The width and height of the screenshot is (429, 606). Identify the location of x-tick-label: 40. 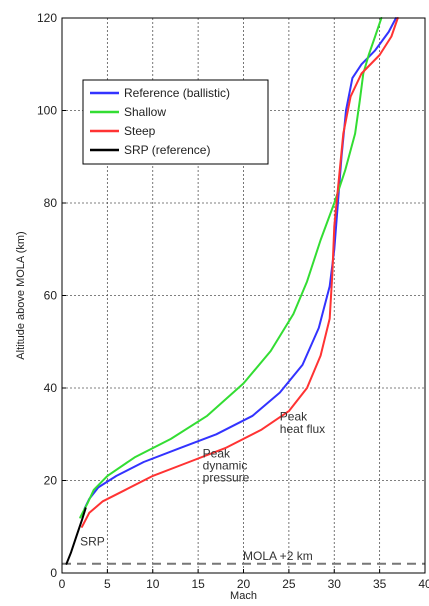
(423, 584).